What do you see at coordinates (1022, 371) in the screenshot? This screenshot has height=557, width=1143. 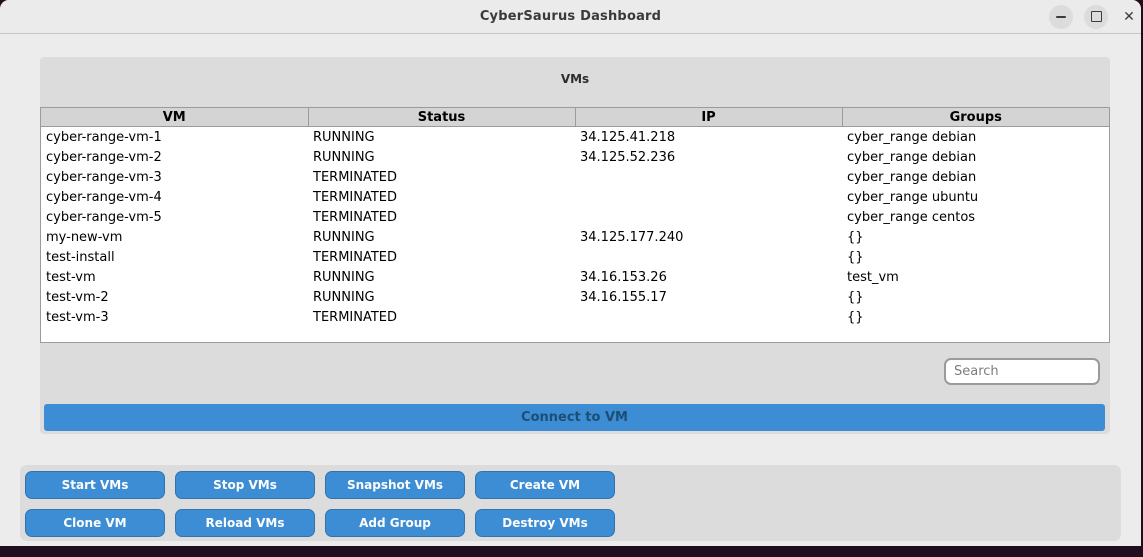 I see `search-input` at bounding box center [1022, 371].